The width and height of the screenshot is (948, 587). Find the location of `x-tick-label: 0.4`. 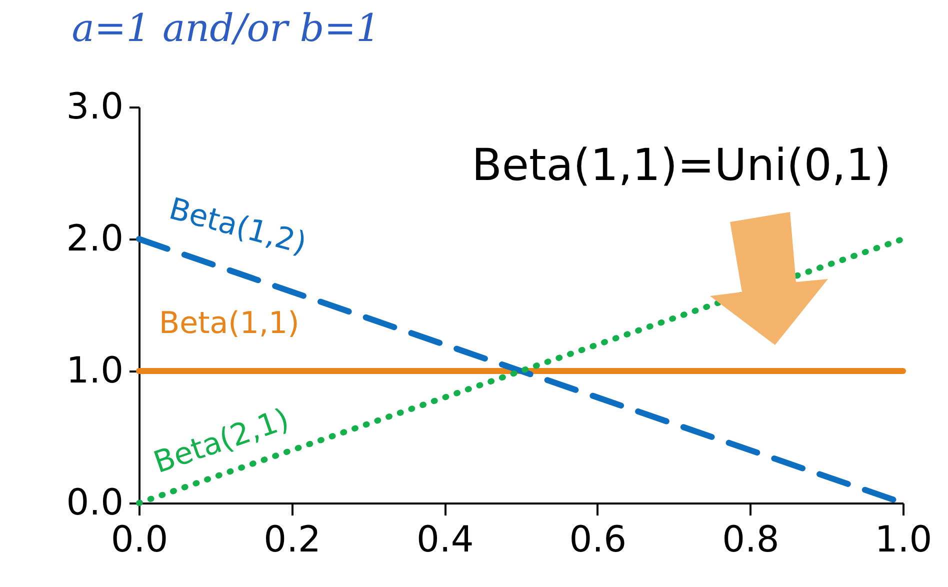

x-tick-label: 0.4 is located at coordinates (445, 540).